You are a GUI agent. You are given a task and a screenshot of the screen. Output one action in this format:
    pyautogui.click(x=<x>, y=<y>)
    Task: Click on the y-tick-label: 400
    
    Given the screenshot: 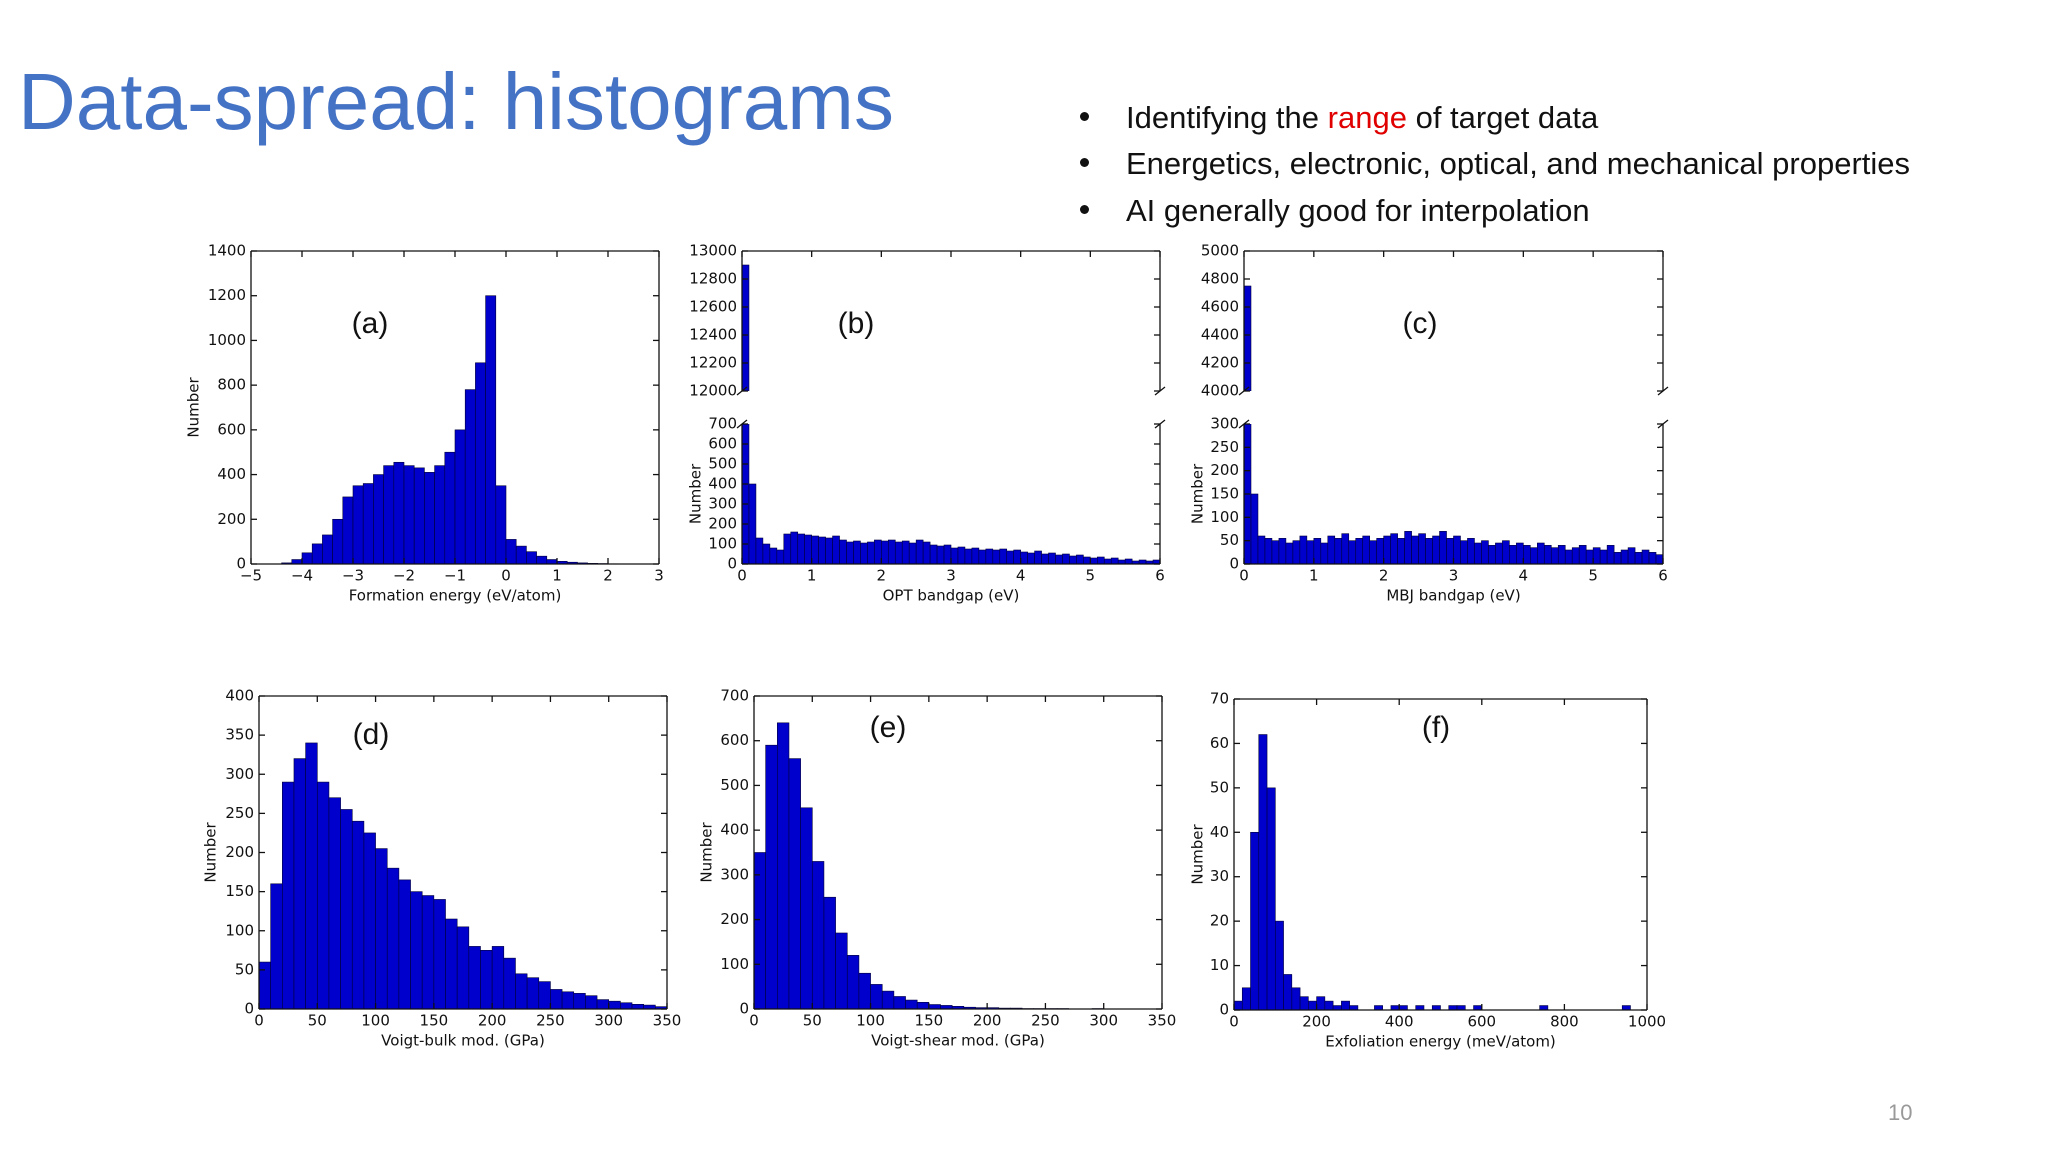 What is the action you would take?
    pyautogui.click(x=239, y=696)
    